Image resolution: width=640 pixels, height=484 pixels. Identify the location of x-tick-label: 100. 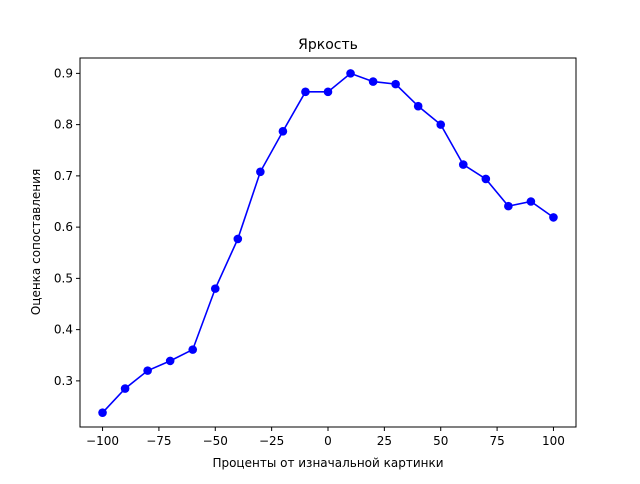
(553, 441).